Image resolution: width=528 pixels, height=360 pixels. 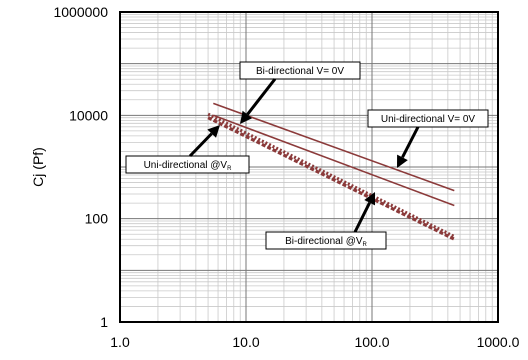 I want to click on annotation-label: Uni-directional V= 0V, so click(x=428, y=119).